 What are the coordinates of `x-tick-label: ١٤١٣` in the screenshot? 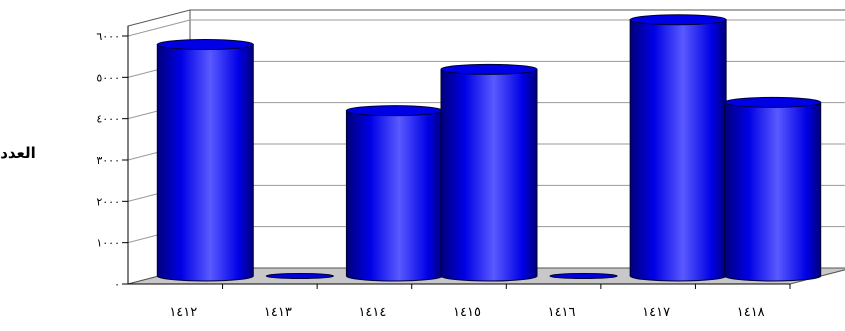 It's located at (278, 312).